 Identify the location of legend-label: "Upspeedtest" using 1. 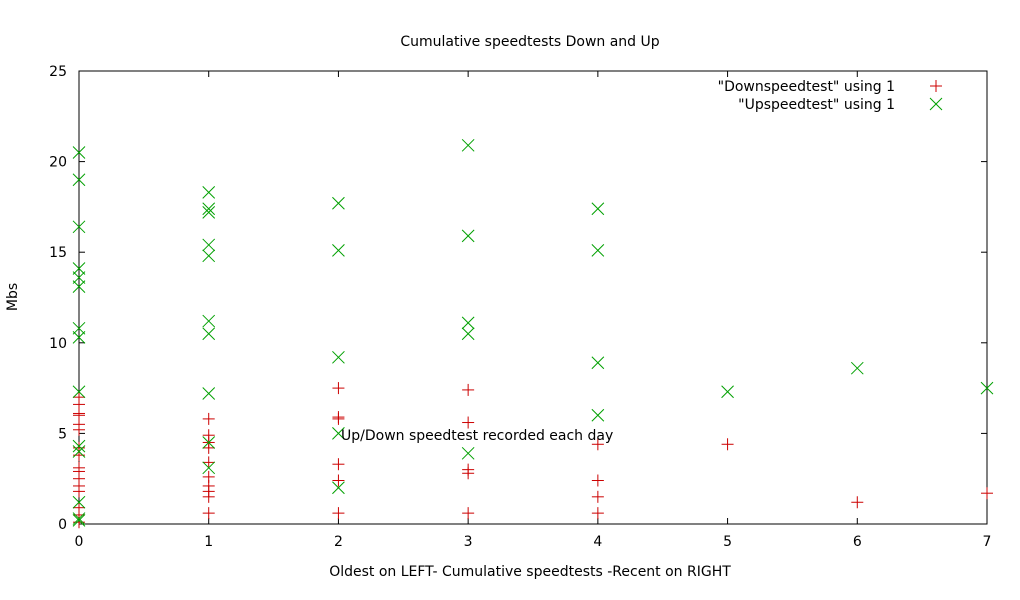
(816, 105).